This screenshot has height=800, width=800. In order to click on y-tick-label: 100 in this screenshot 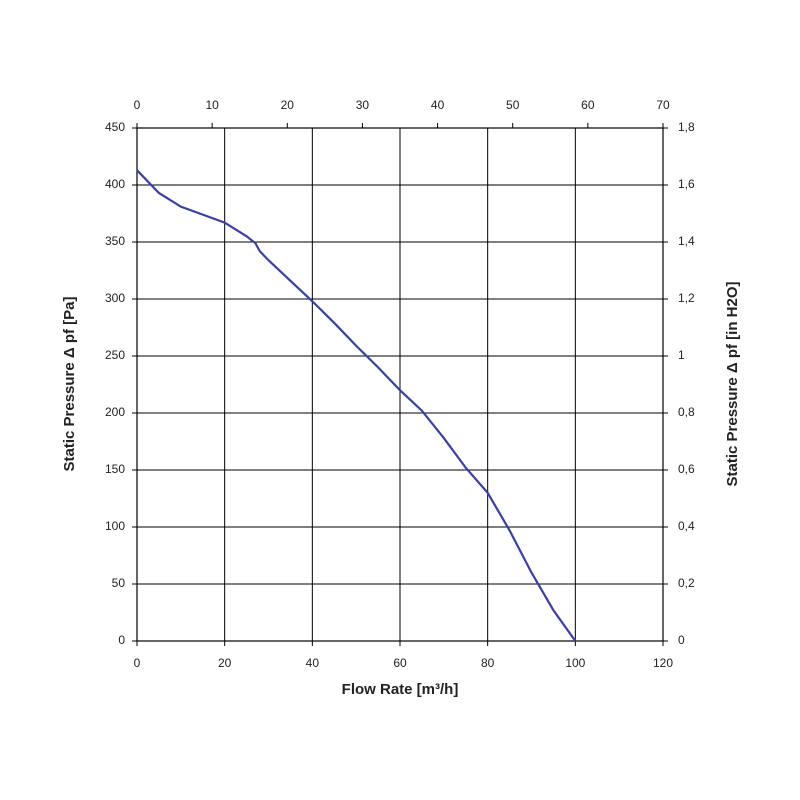, I will do `click(115, 526)`.